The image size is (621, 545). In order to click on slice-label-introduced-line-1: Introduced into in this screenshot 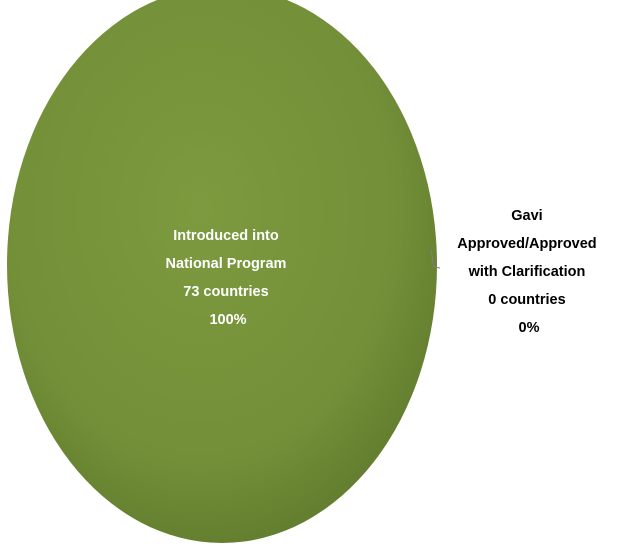, I will do `click(226, 236)`.